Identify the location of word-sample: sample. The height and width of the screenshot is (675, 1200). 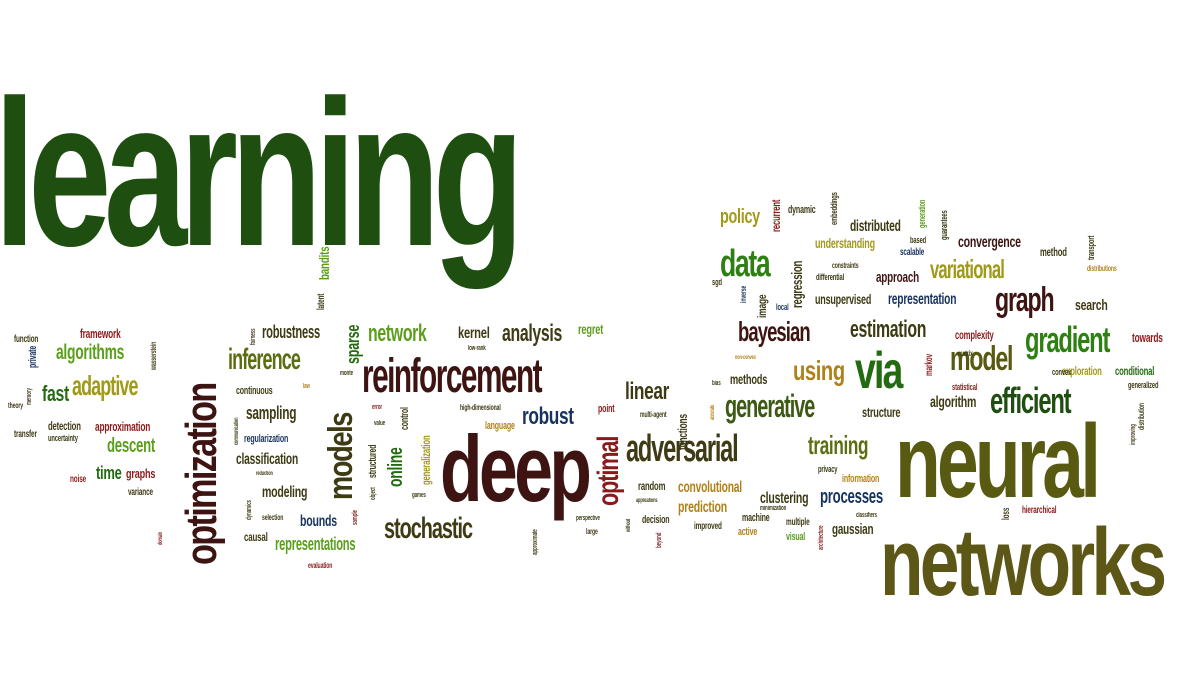
(355, 517).